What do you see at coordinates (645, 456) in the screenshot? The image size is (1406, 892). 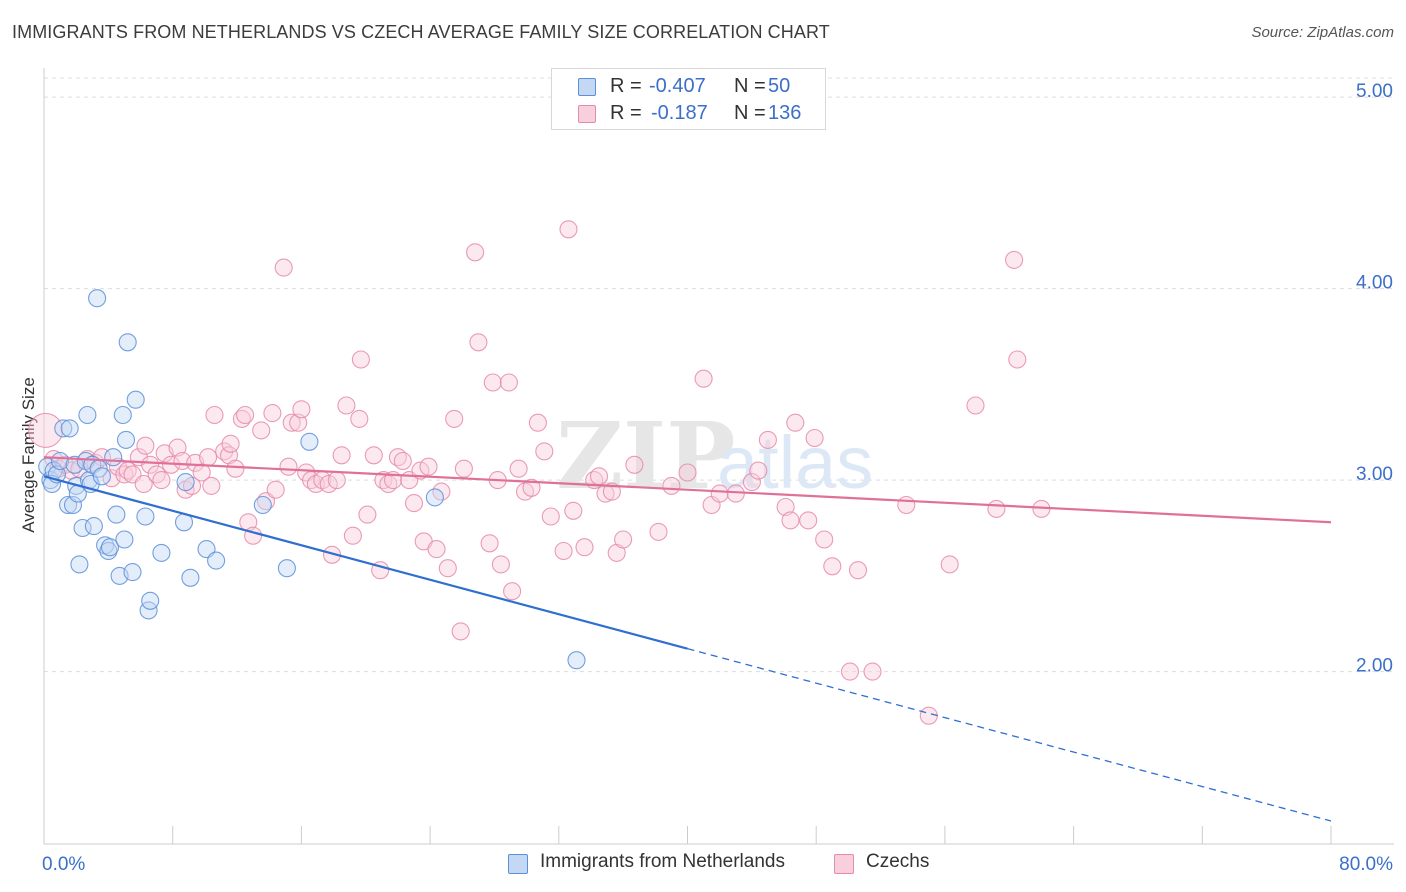 I see `watermark-zip: ZIP` at bounding box center [645, 456].